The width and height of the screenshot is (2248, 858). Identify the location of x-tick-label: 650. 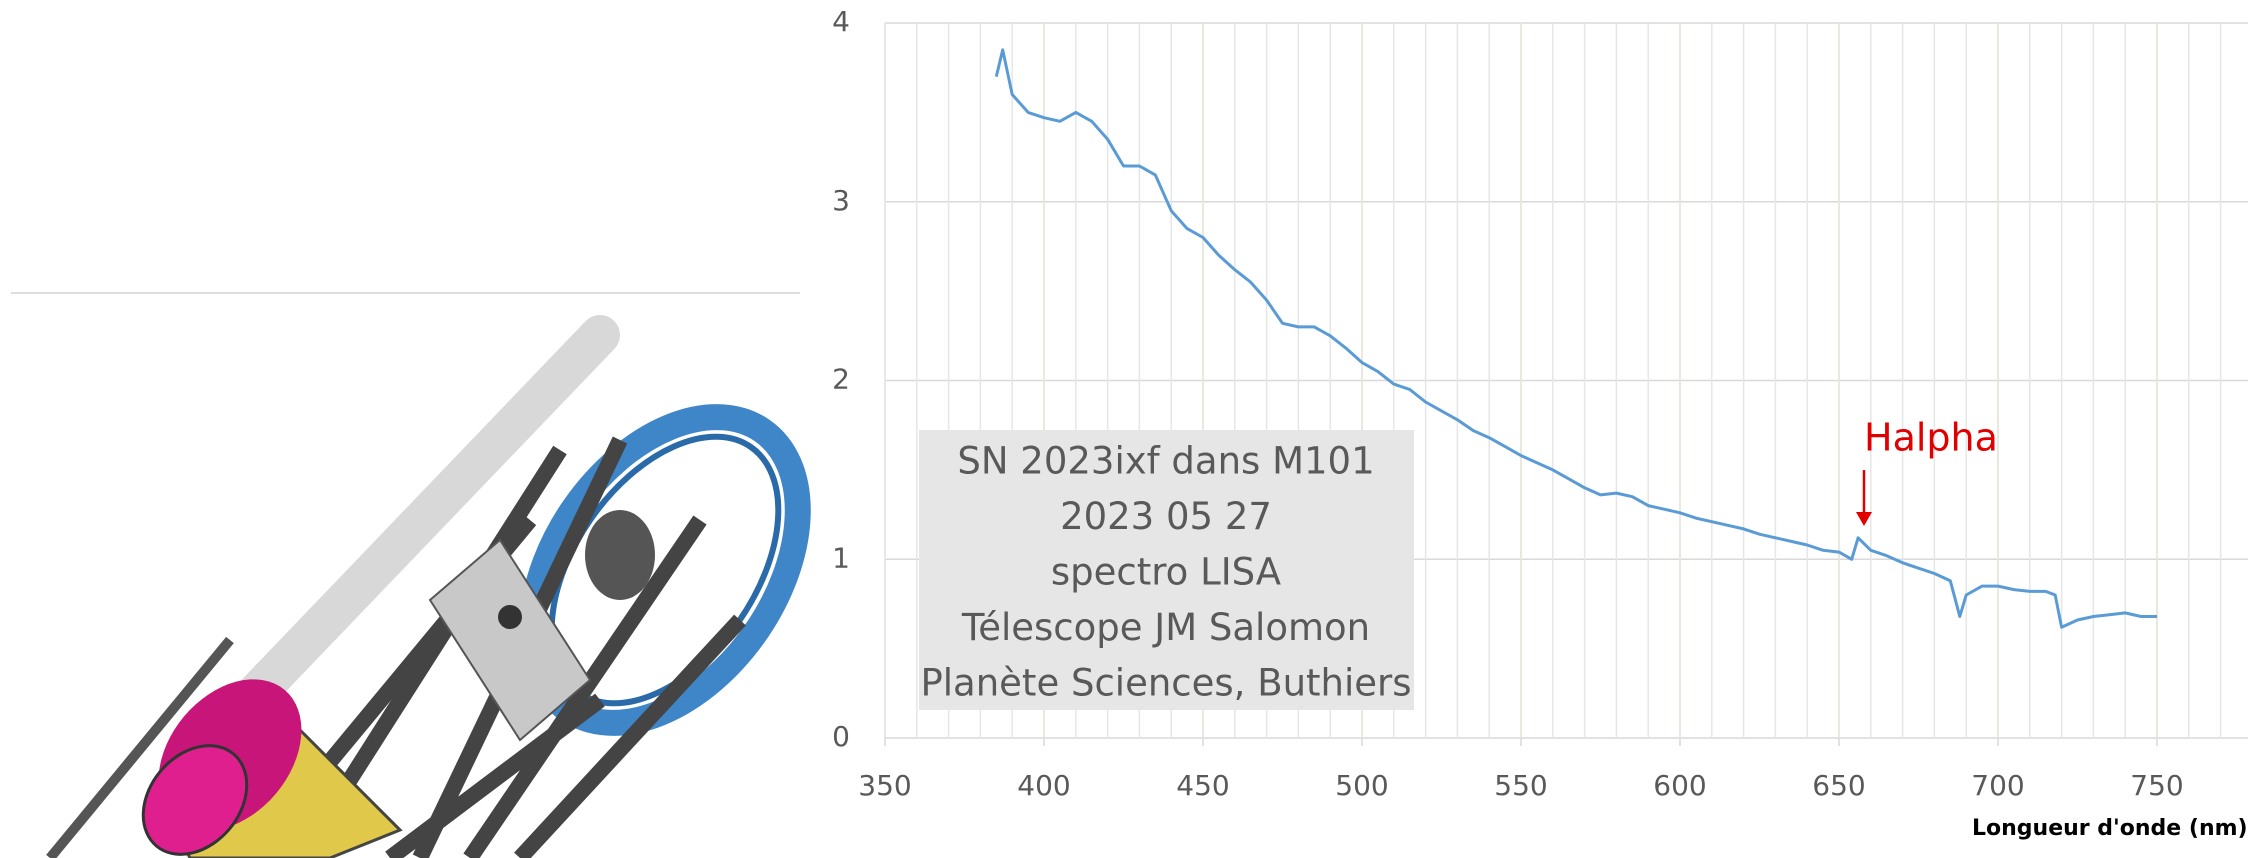
(1838, 785).